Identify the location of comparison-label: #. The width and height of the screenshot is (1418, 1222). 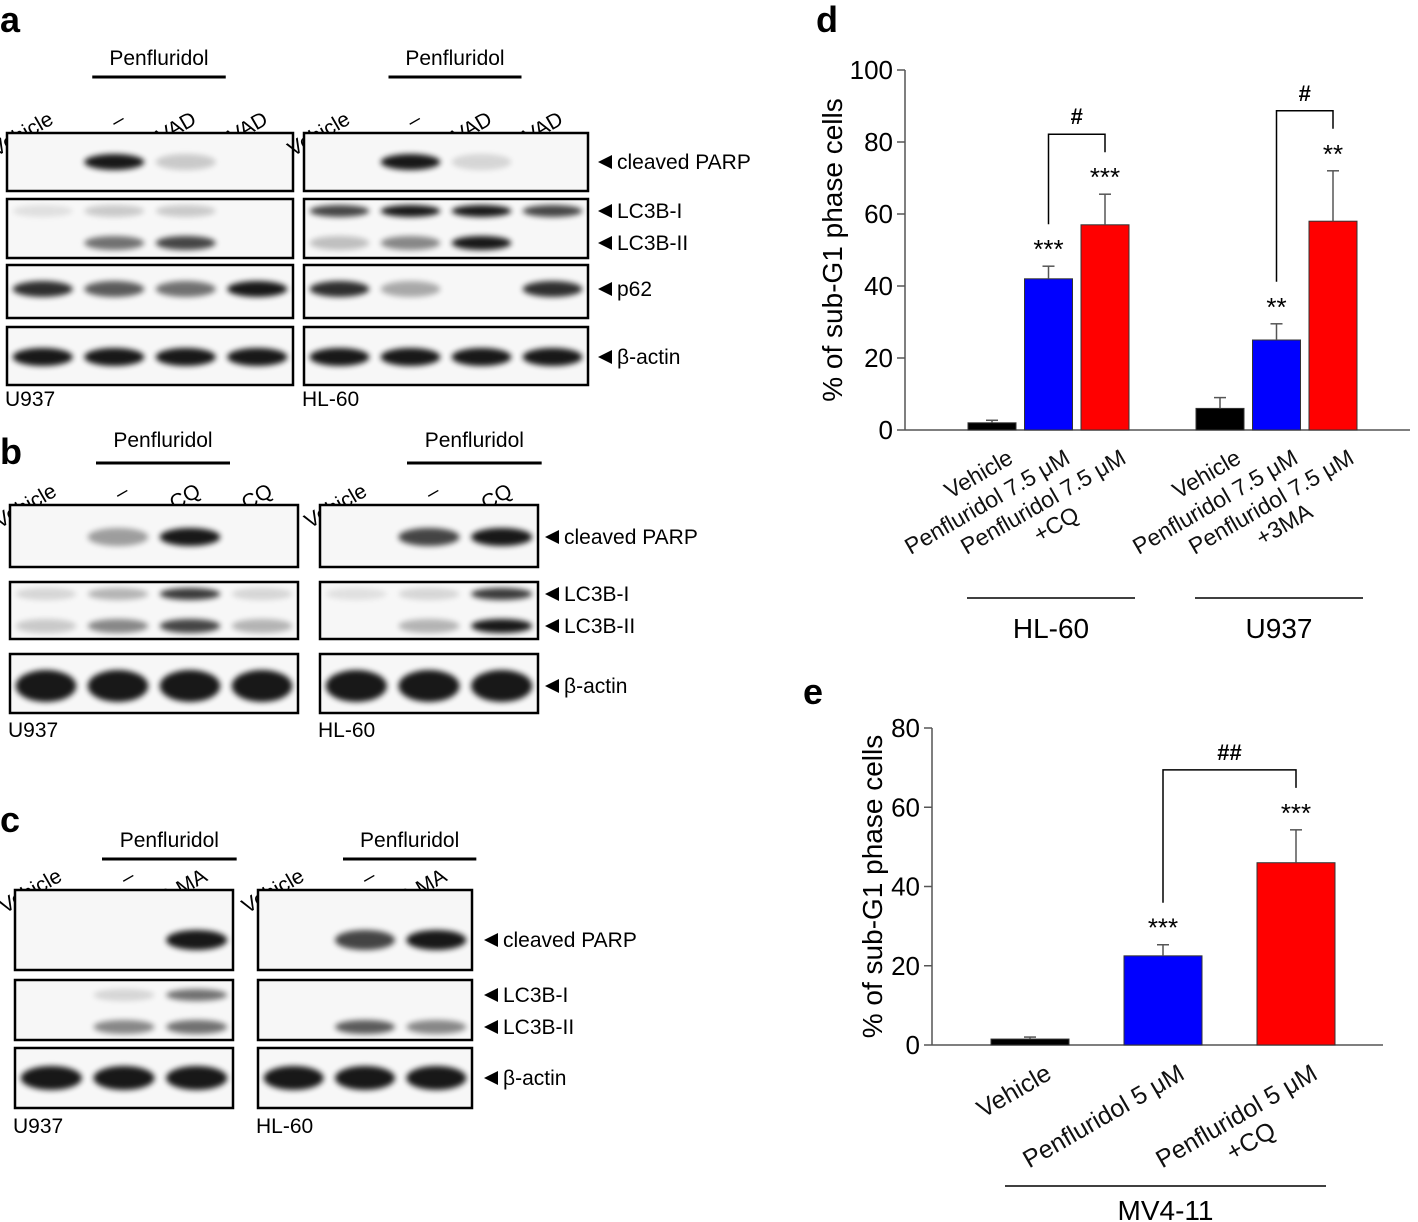
(1305, 93).